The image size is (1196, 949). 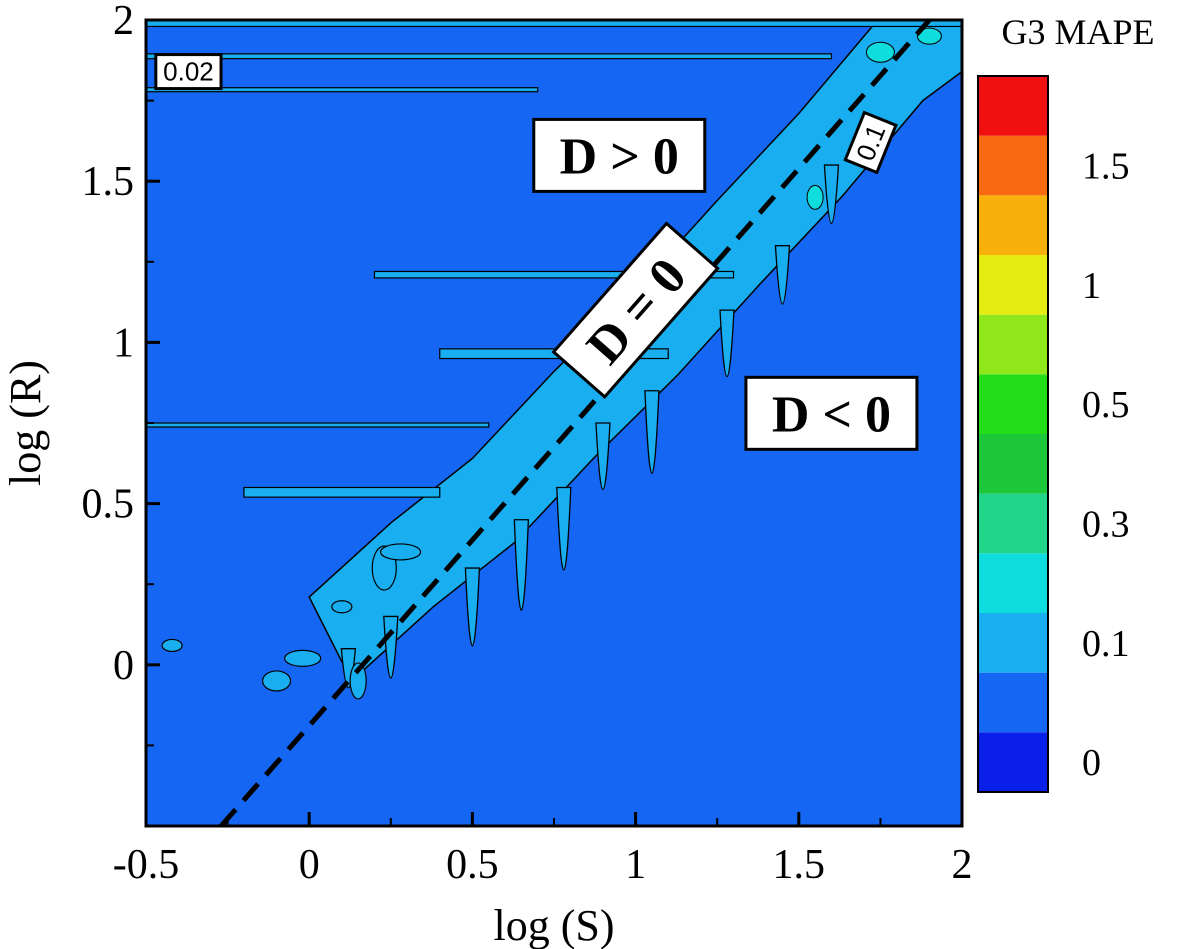 What do you see at coordinates (146, 865) in the screenshot?
I see `x-tick-label: -0.5` at bounding box center [146, 865].